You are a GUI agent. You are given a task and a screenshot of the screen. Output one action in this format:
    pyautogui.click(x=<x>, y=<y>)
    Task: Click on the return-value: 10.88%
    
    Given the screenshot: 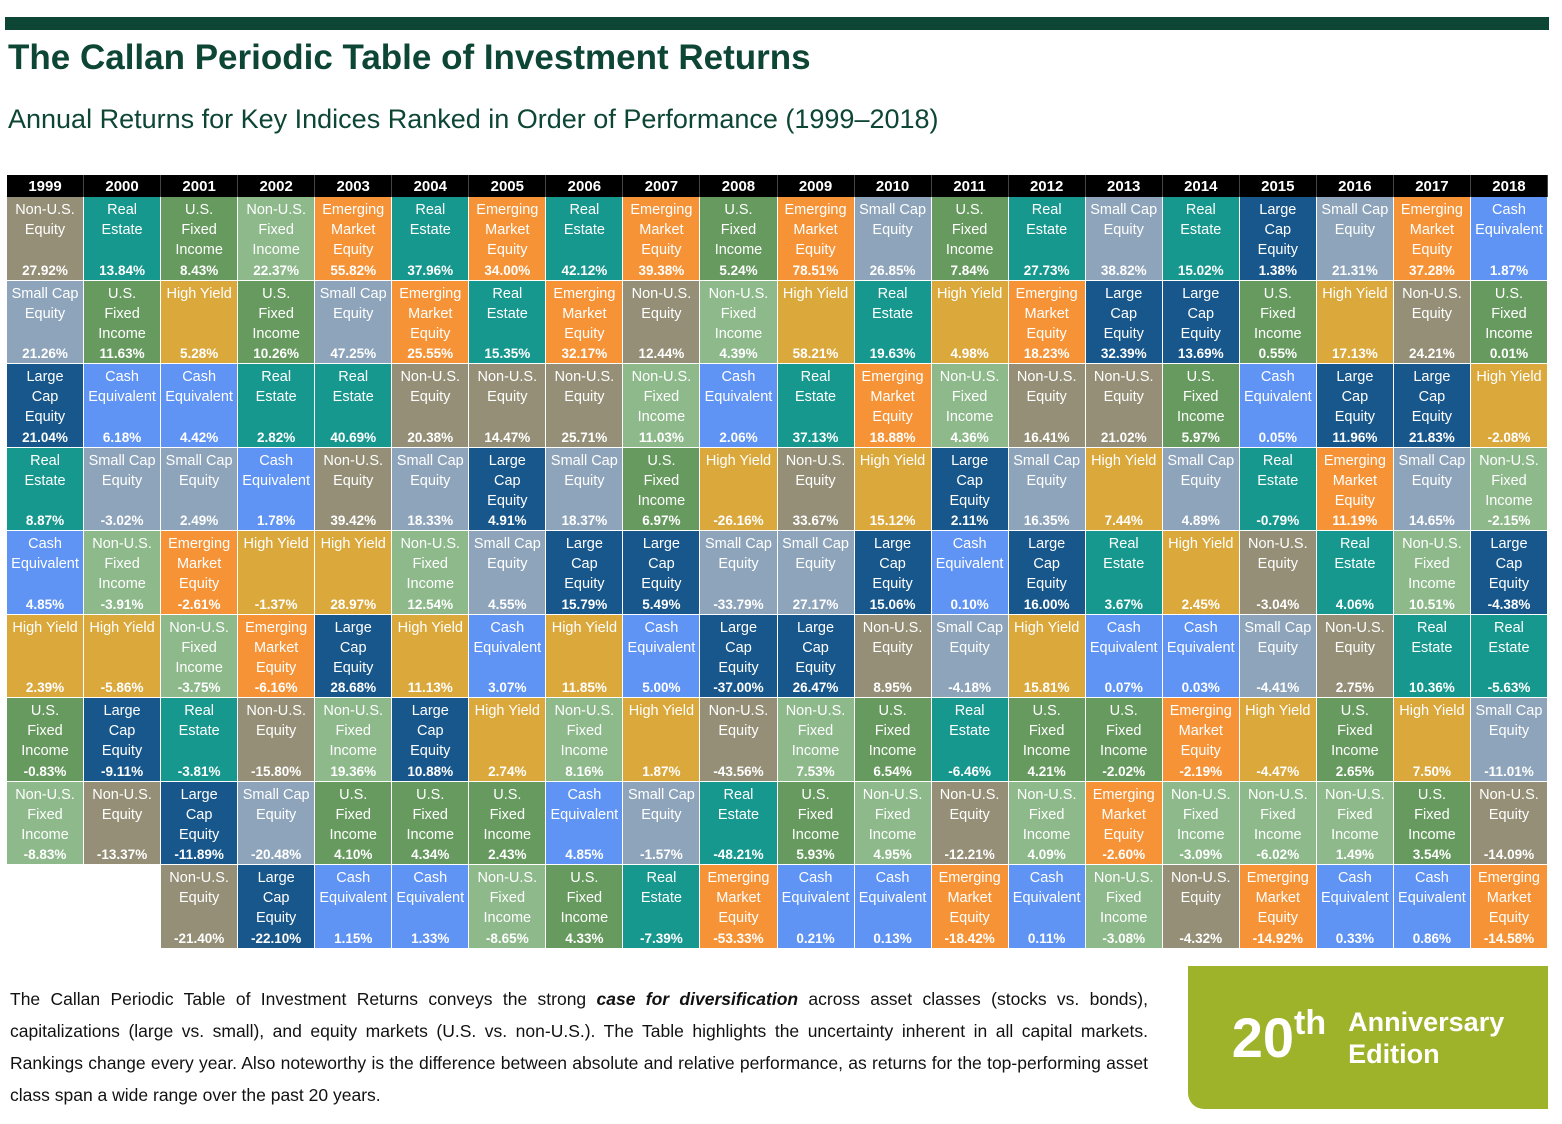 What is the action you would take?
    pyautogui.click(x=430, y=771)
    